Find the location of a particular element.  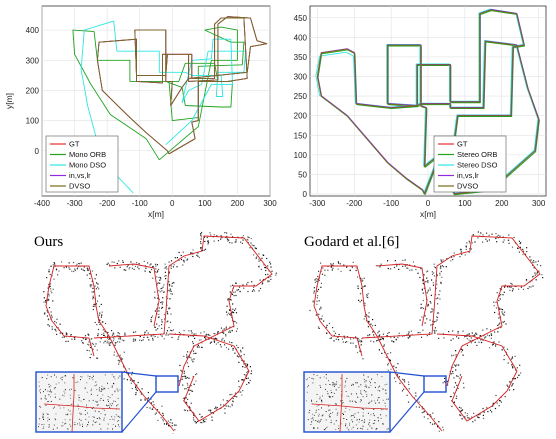

y-tick-label: 150 is located at coordinates (301, 135).